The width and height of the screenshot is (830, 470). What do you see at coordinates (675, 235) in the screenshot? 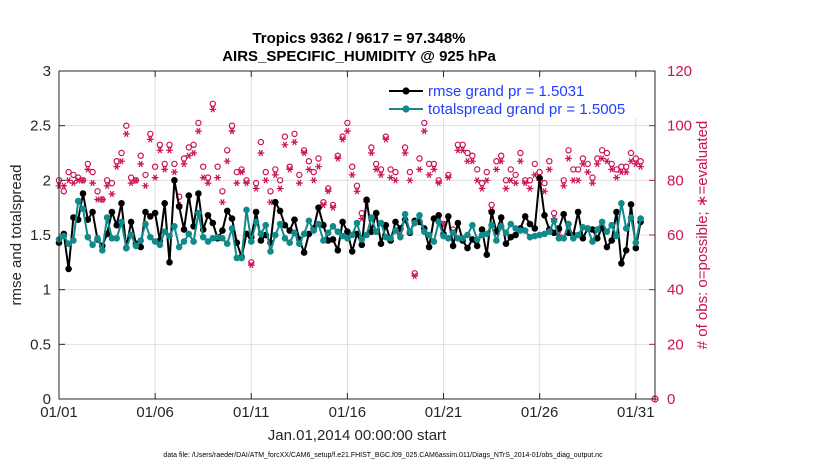
I see `y-right-tick-label: 60` at bounding box center [675, 235].